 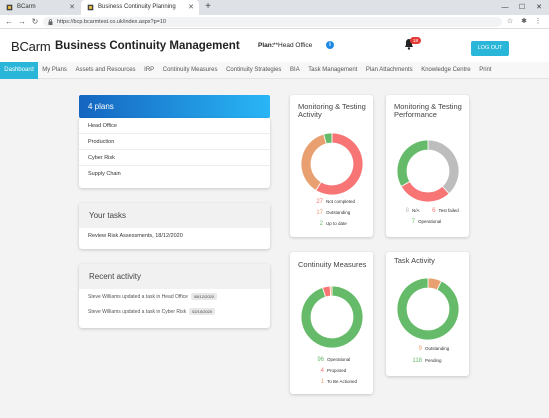 What do you see at coordinates (190, 70) in the screenshot?
I see `nav-item-continuity-measures: Continuity Measures` at bounding box center [190, 70].